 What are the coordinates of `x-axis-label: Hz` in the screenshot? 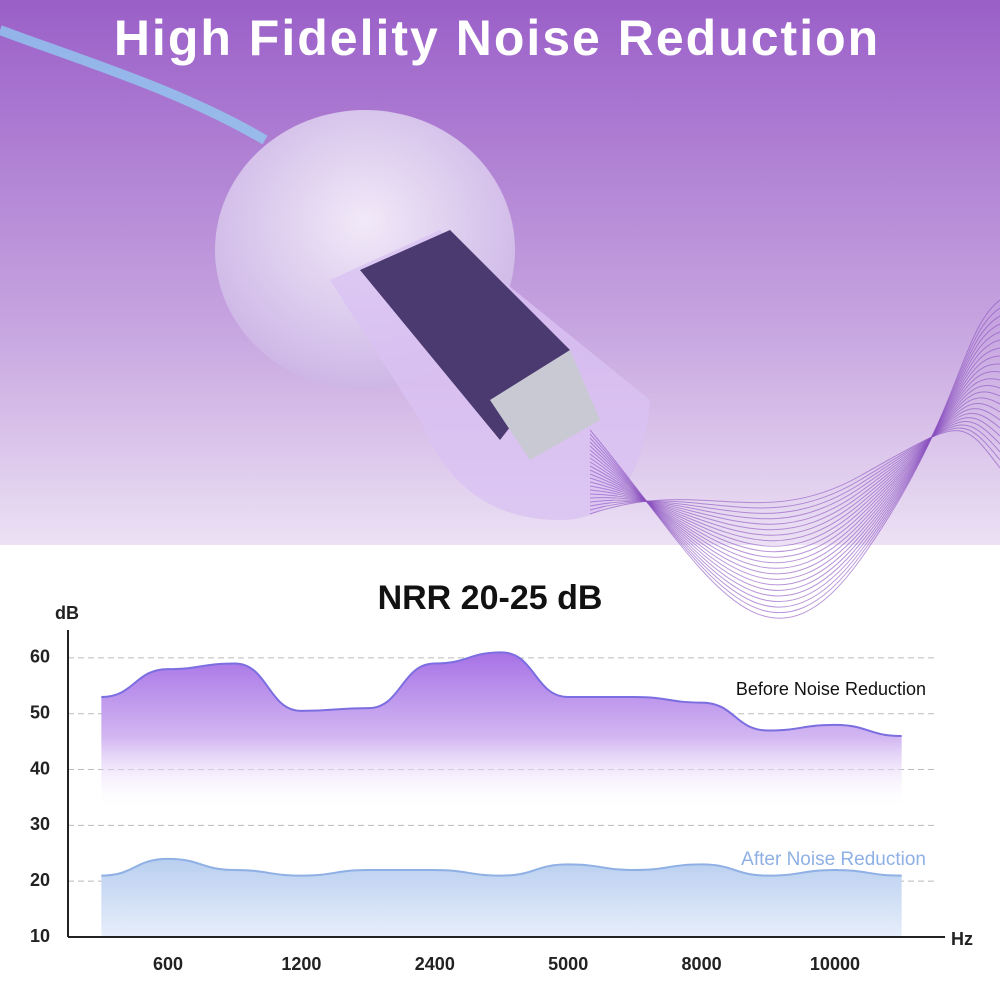 It's located at (962, 939).